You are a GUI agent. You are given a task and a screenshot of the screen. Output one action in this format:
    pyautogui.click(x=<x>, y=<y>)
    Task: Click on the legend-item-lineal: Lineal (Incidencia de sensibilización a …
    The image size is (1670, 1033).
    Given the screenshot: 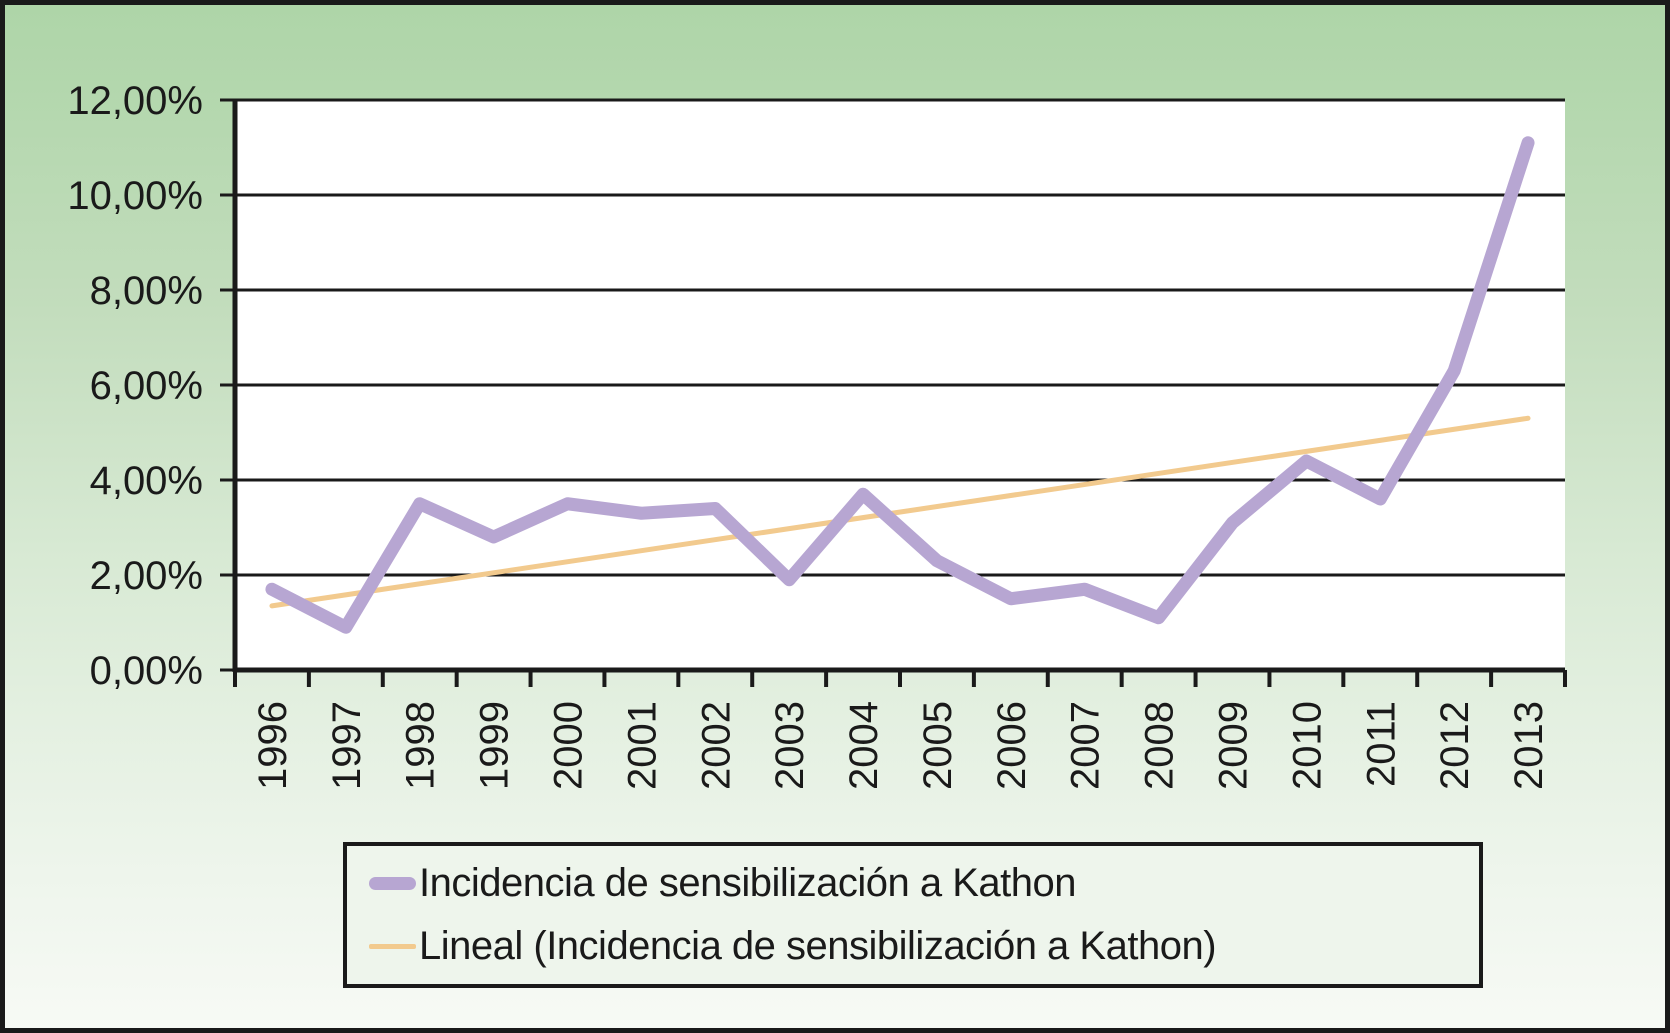 What is the action you would take?
    pyautogui.click(x=913, y=946)
    